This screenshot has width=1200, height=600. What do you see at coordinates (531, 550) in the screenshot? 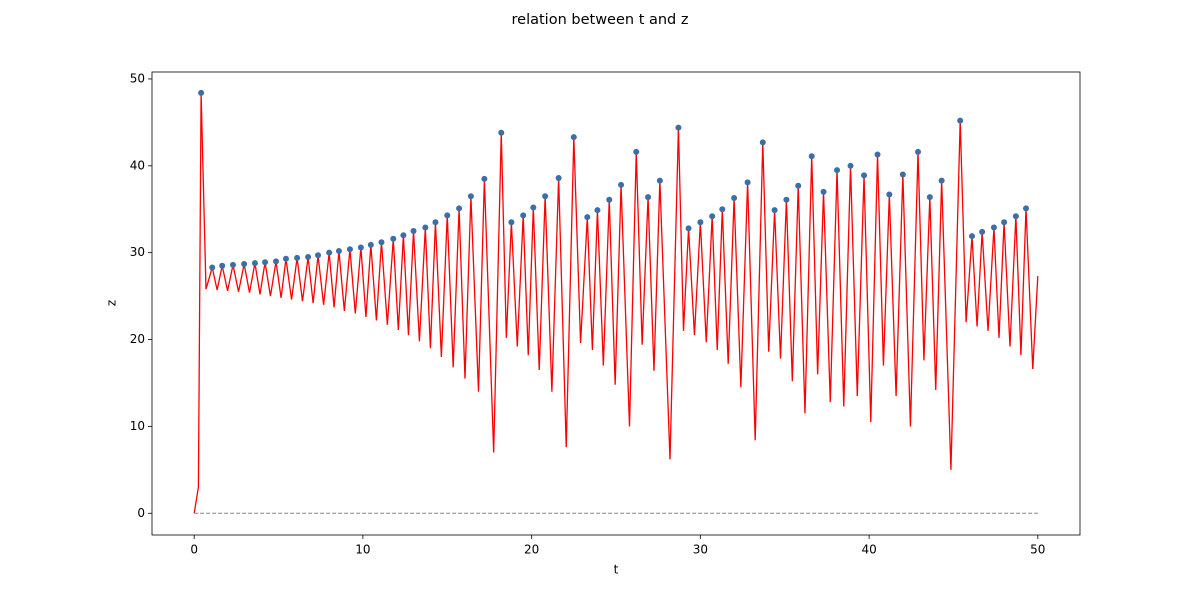
I see `x-tick-label: 20` at bounding box center [531, 550].